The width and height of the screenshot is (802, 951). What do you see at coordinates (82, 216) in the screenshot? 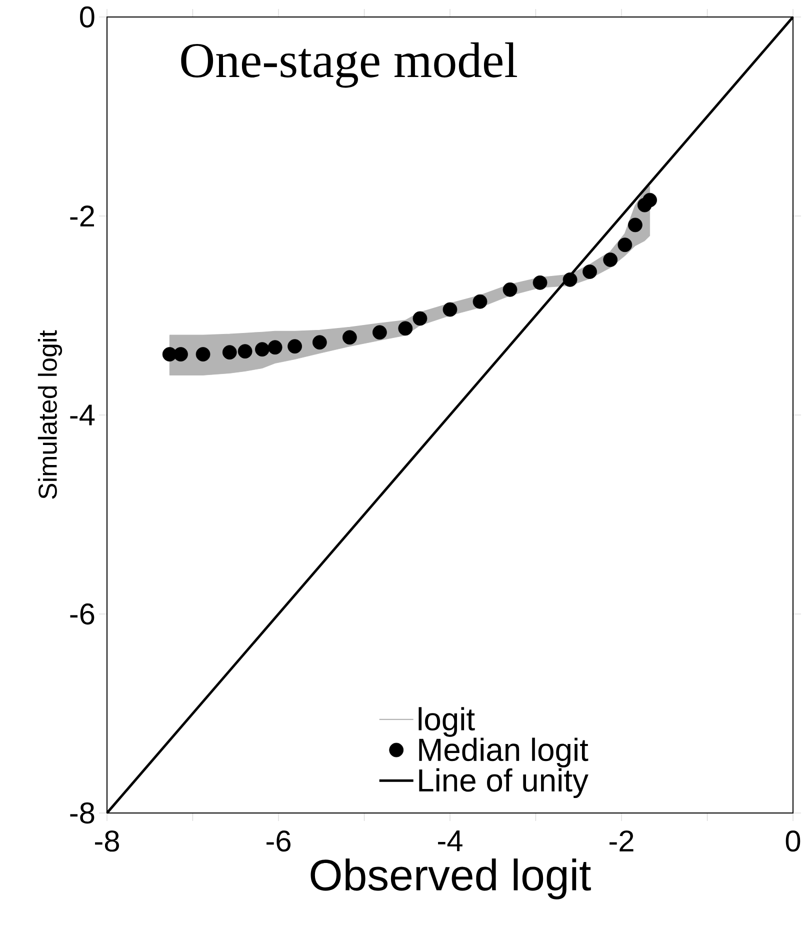
I see `y-tick-label: -2` at bounding box center [82, 216].